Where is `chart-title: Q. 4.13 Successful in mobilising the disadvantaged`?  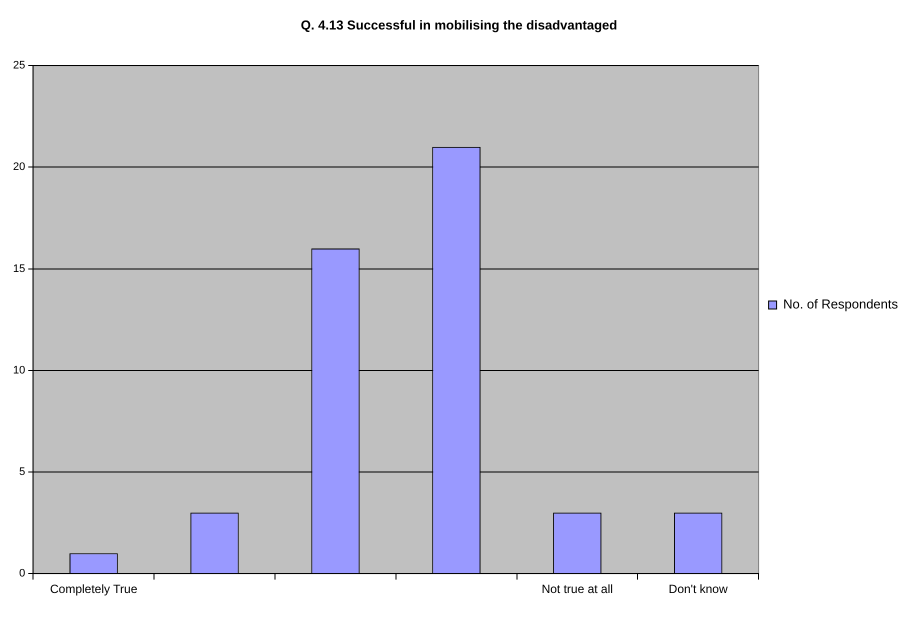
chart-title: Q. 4.13 Successful in mobilising the disadvantaged is located at coordinates (459, 24).